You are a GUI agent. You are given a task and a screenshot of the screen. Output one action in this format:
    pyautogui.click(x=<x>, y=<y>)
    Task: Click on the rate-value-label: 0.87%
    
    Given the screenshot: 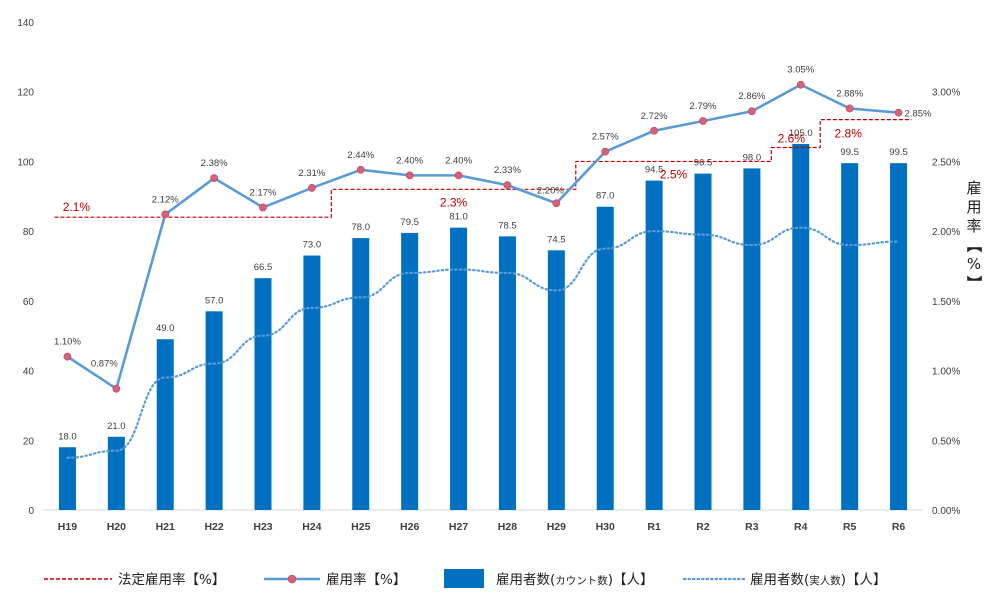 What is the action you would take?
    pyautogui.click(x=104, y=364)
    